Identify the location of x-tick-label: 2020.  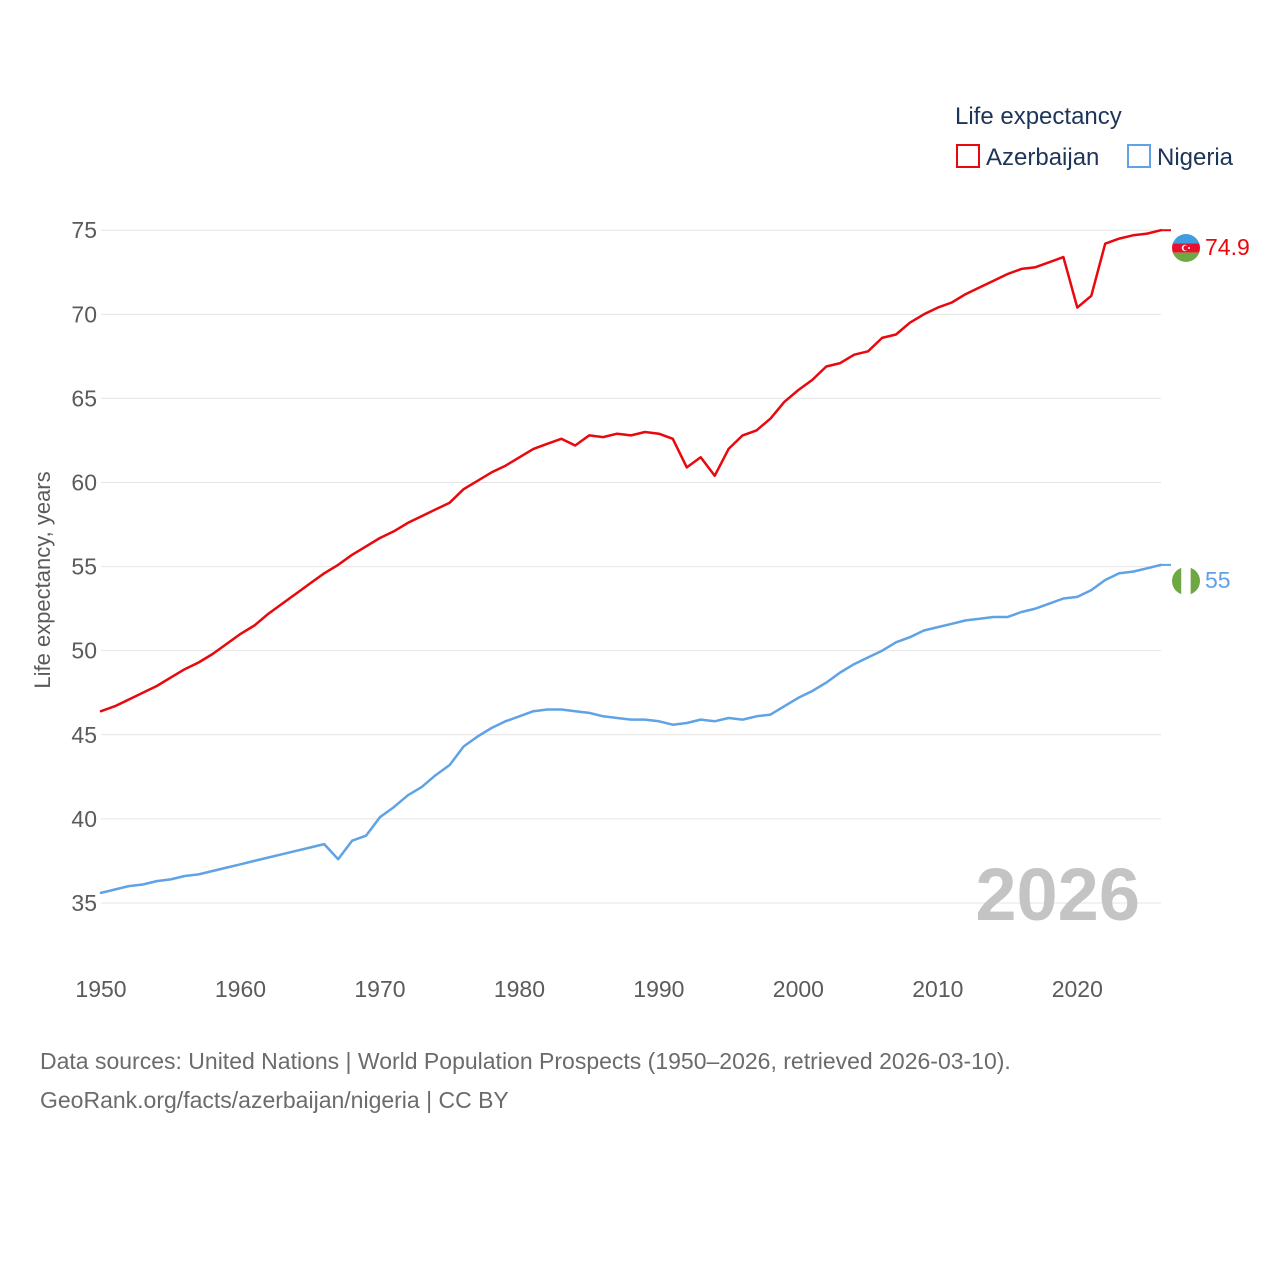
(1077, 989).